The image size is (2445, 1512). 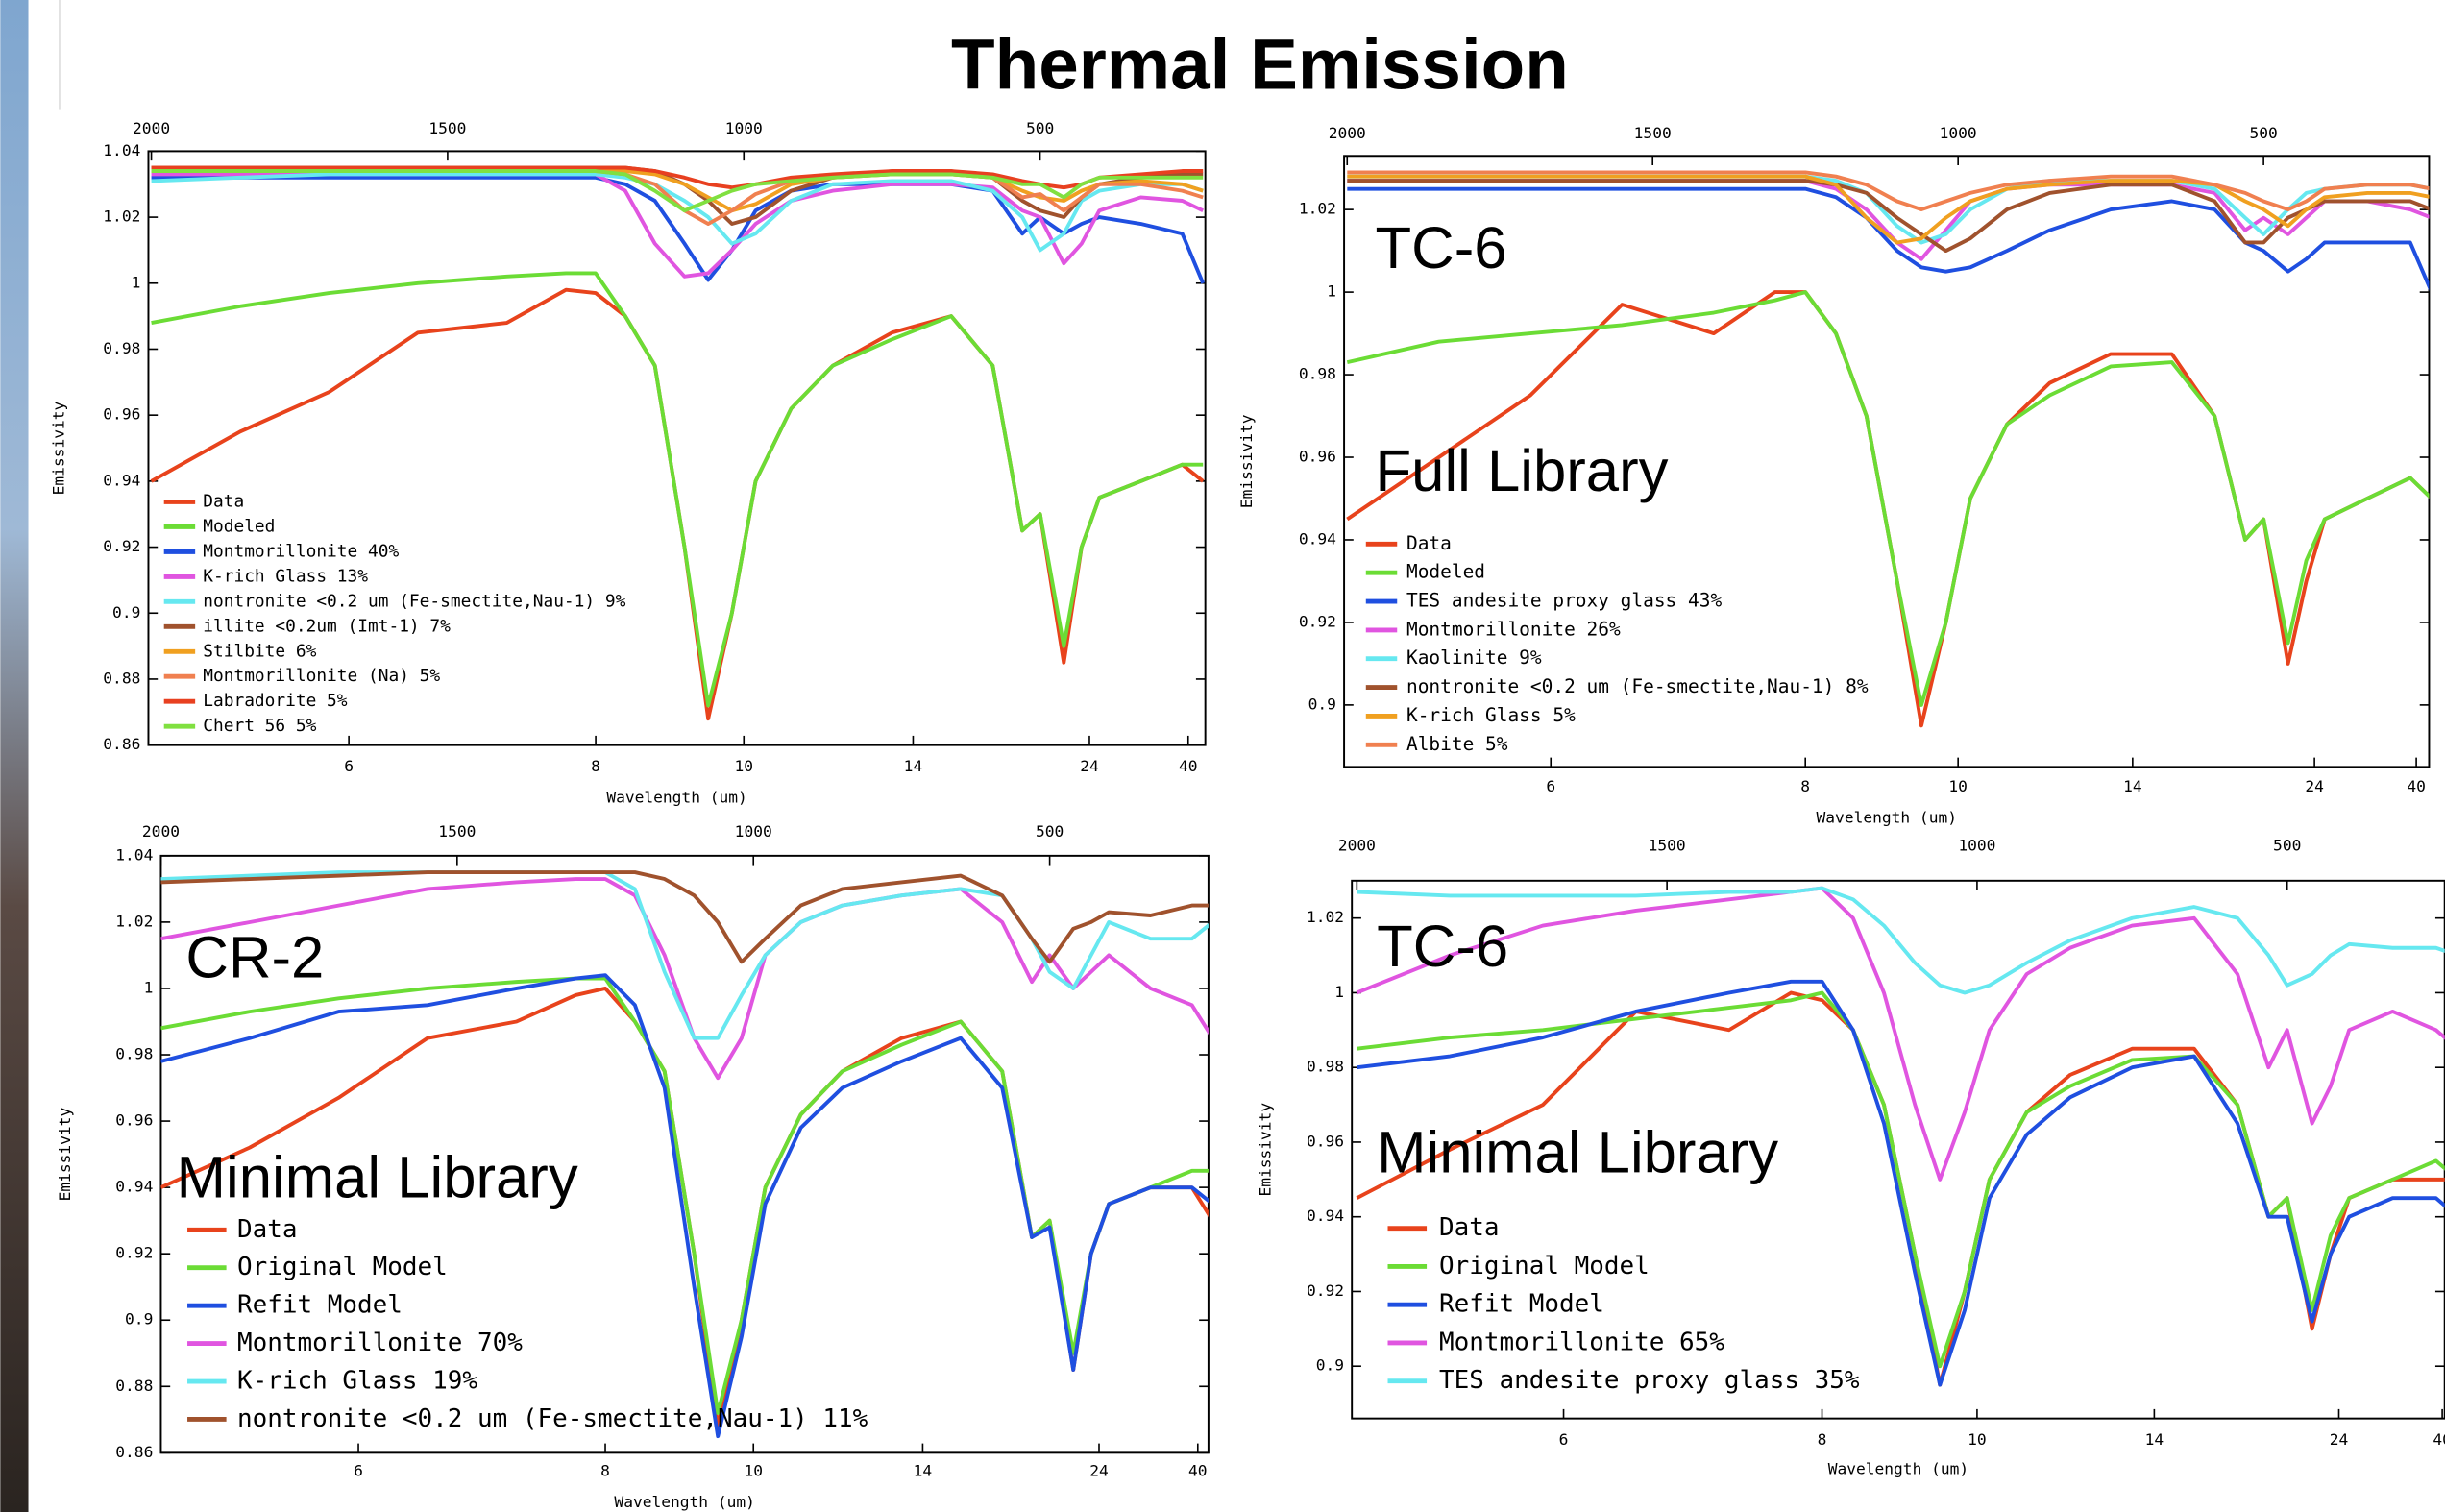 What do you see at coordinates (259, 651) in the screenshot?
I see `legend-label: Stilbite 6%` at bounding box center [259, 651].